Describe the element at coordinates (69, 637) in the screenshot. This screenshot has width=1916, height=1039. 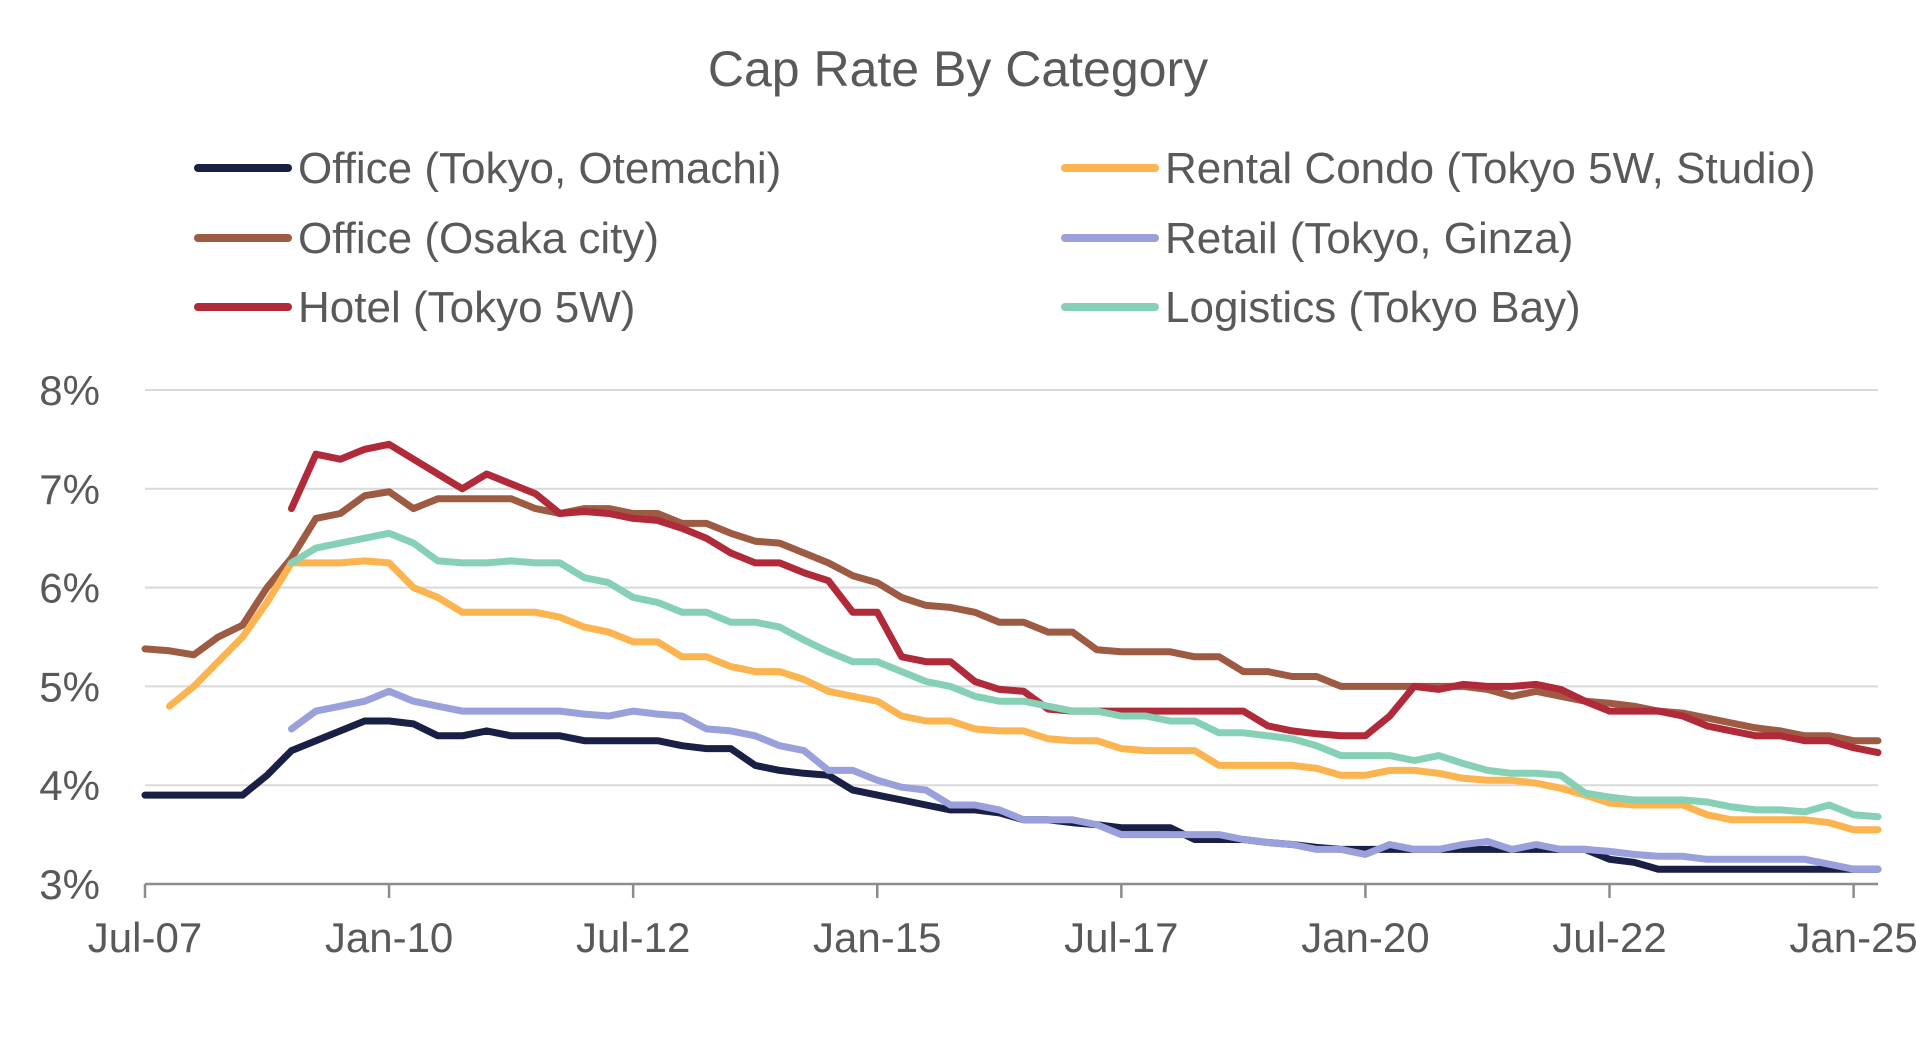
I see `y-axis-ticks: 3% 4% 5% 6% 7% 8%` at that location.